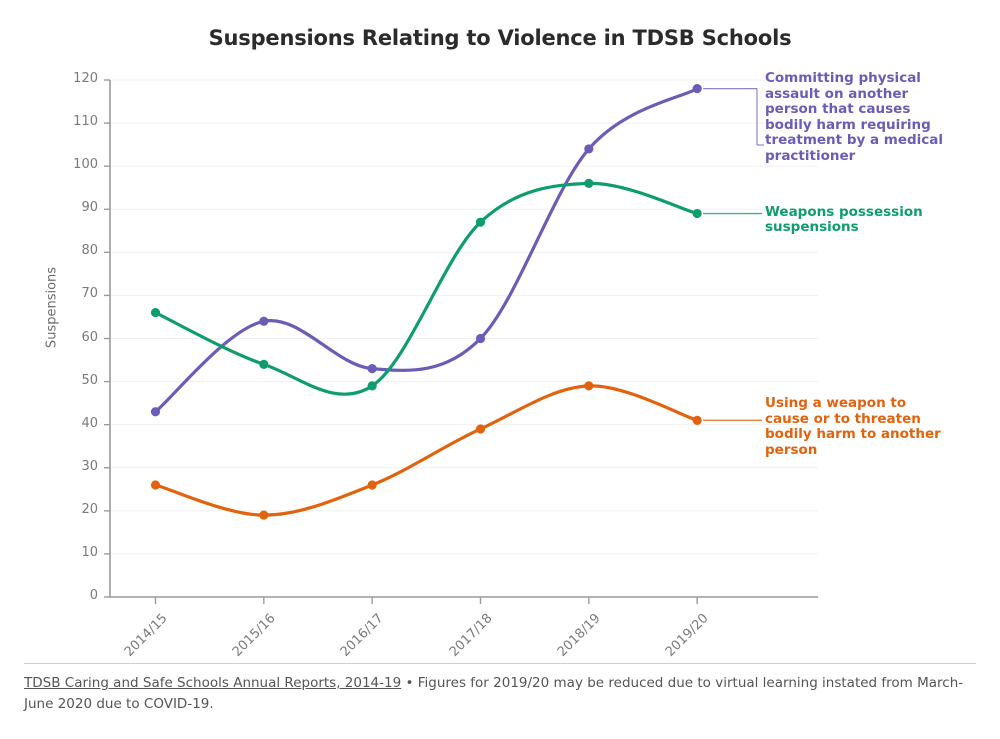 The height and width of the screenshot is (739, 1000). I want to click on y-tick-30: 30, so click(89, 466).